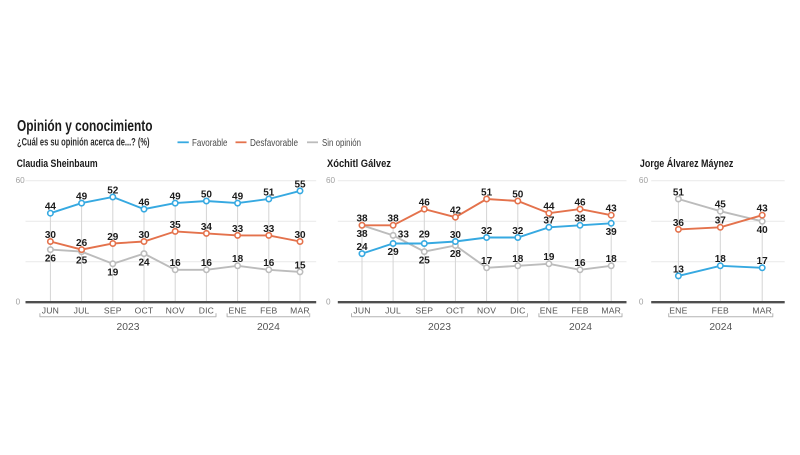 This screenshot has width=800, height=455. I want to click on svg-text: 36, so click(679, 223).